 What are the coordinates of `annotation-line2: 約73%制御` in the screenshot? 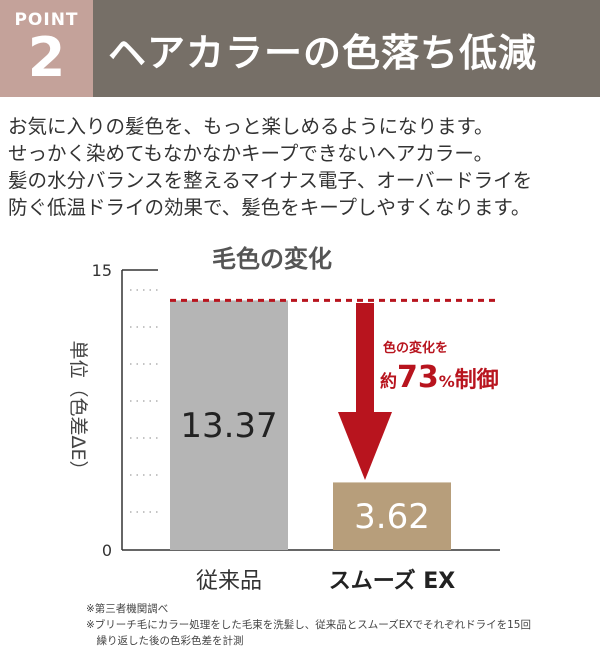 It's located at (439, 377).